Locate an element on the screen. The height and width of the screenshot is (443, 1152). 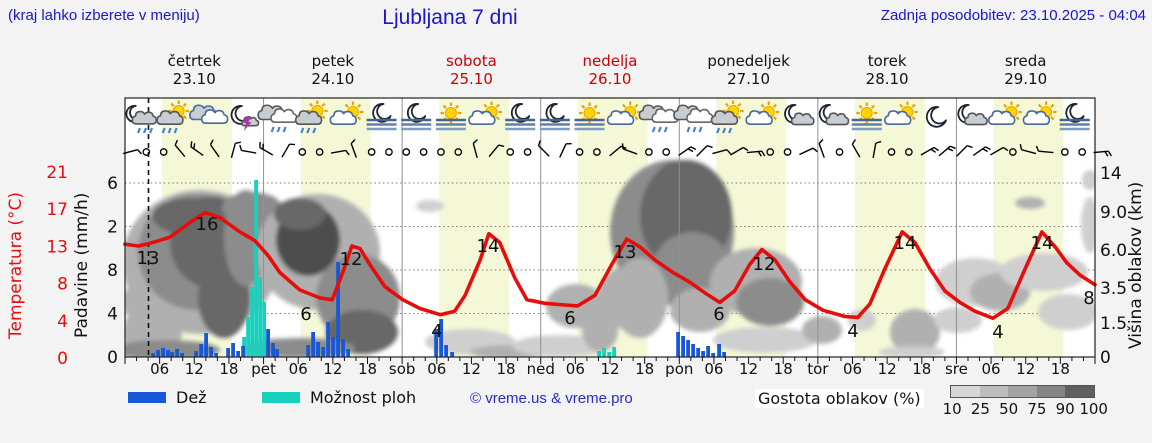
density-scale-segment is located at coordinates (1022, 391).